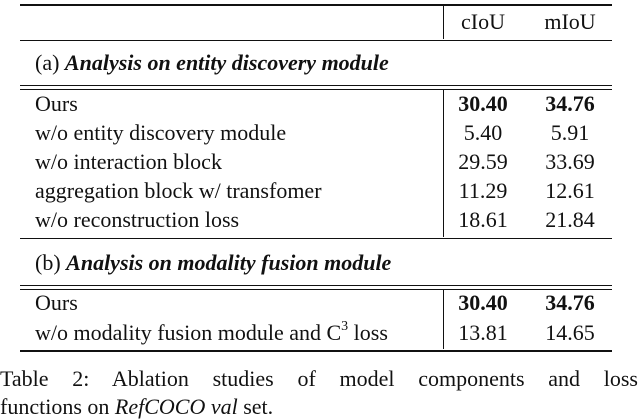 The height and width of the screenshot is (420, 640). I want to click on ciou-value: 29.59, so click(483, 161).